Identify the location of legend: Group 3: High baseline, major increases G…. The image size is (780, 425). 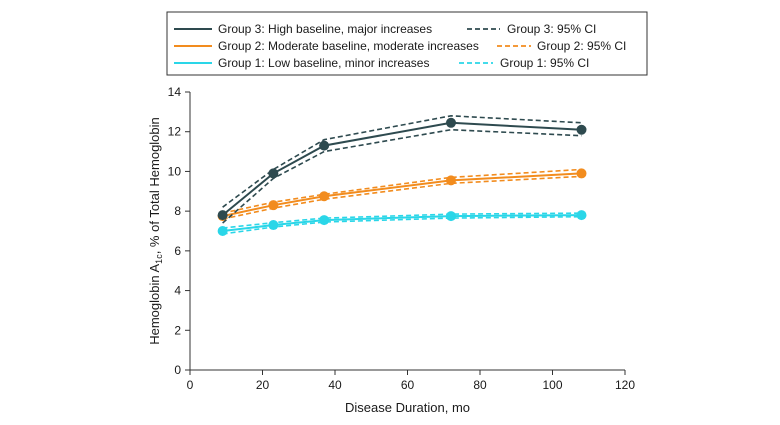
(400, 46).